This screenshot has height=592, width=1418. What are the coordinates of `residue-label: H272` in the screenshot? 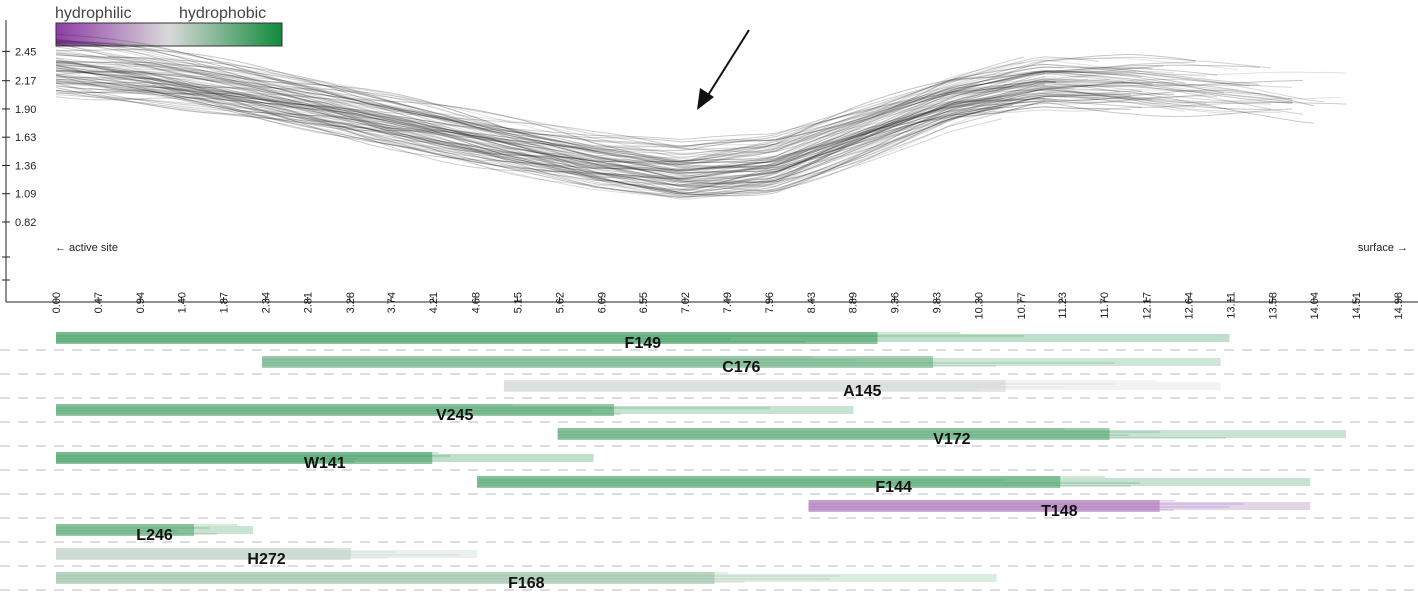 It's located at (266, 559).